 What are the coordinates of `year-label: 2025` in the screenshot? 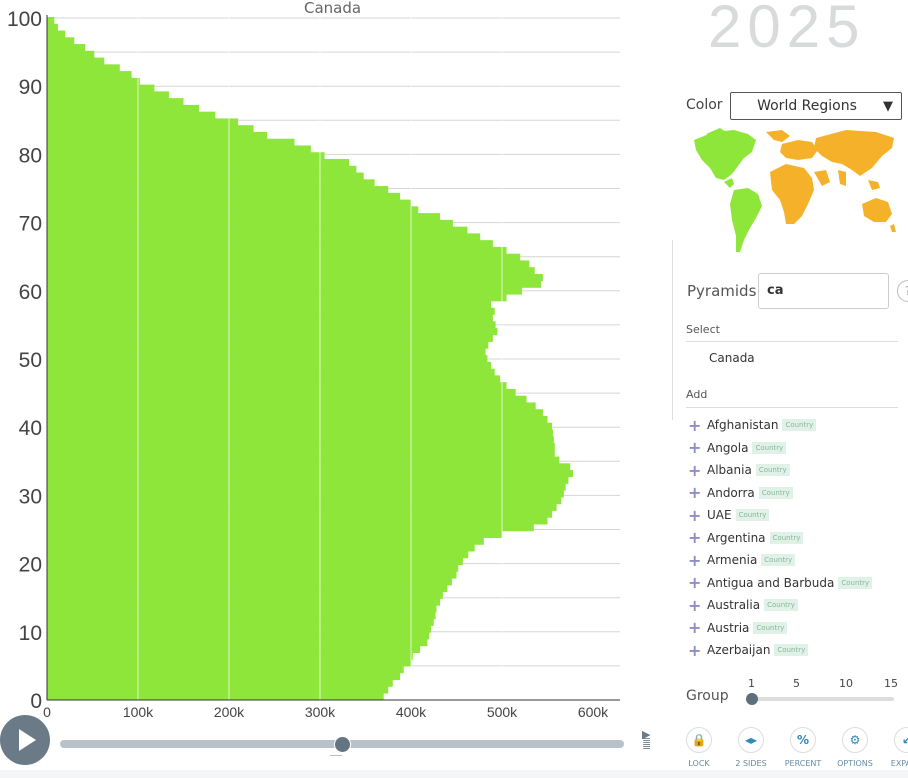 It's located at (787, 30).